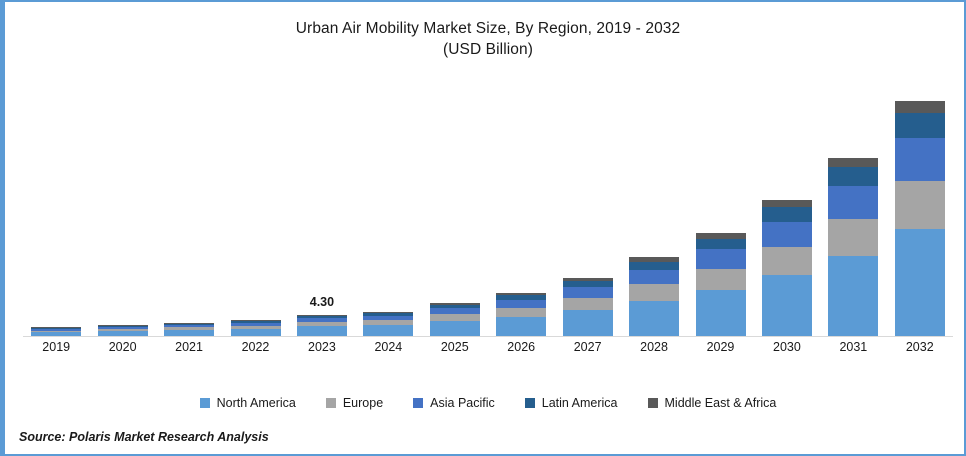 The image size is (966, 456). Describe the element at coordinates (354, 403) in the screenshot. I see `legend-item-europe: Europe` at that location.